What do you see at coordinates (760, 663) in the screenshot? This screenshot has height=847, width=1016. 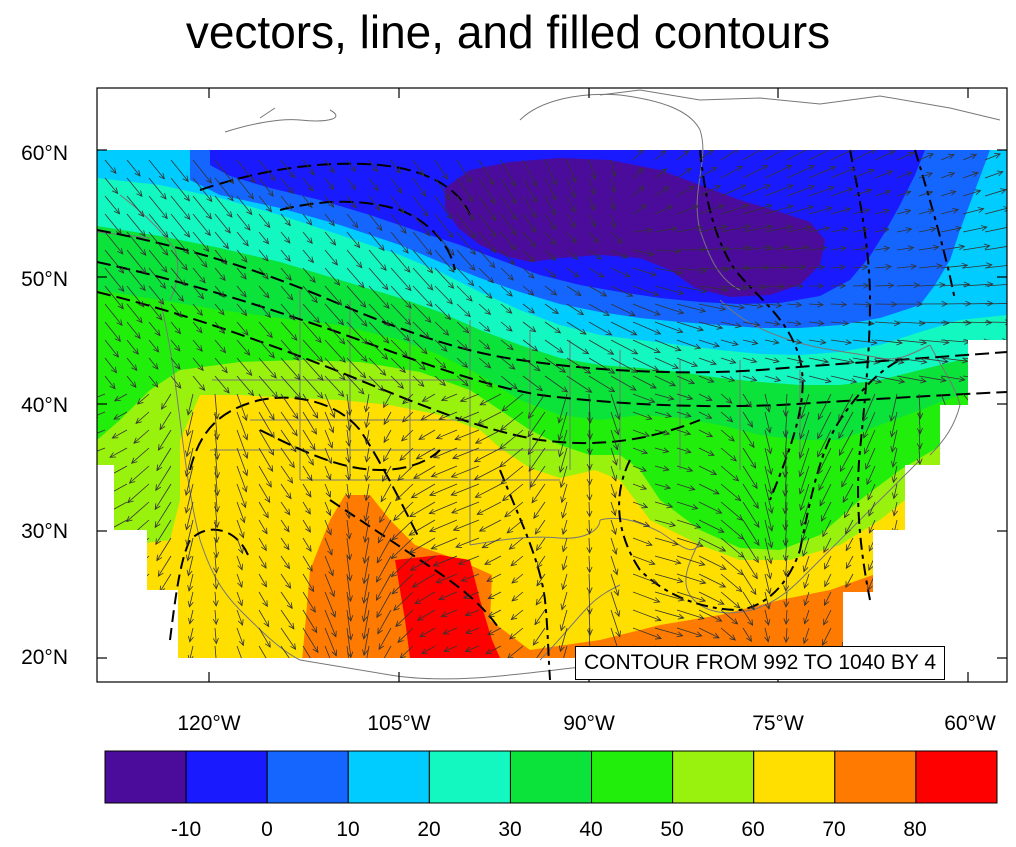 I see `contour-info-box: CONTOUR FROM 992 TO 1040 BY 4` at bounding box center [760, 663].